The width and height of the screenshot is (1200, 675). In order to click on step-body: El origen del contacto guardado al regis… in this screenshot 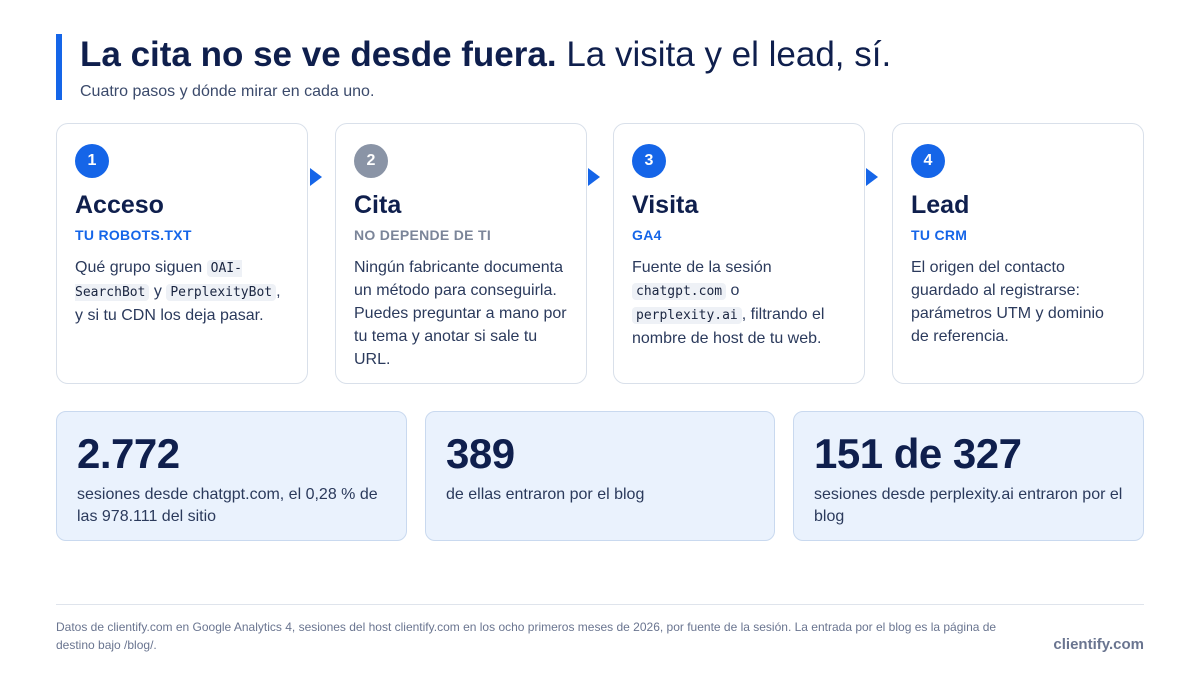, I will do `click(1007, 302)`.